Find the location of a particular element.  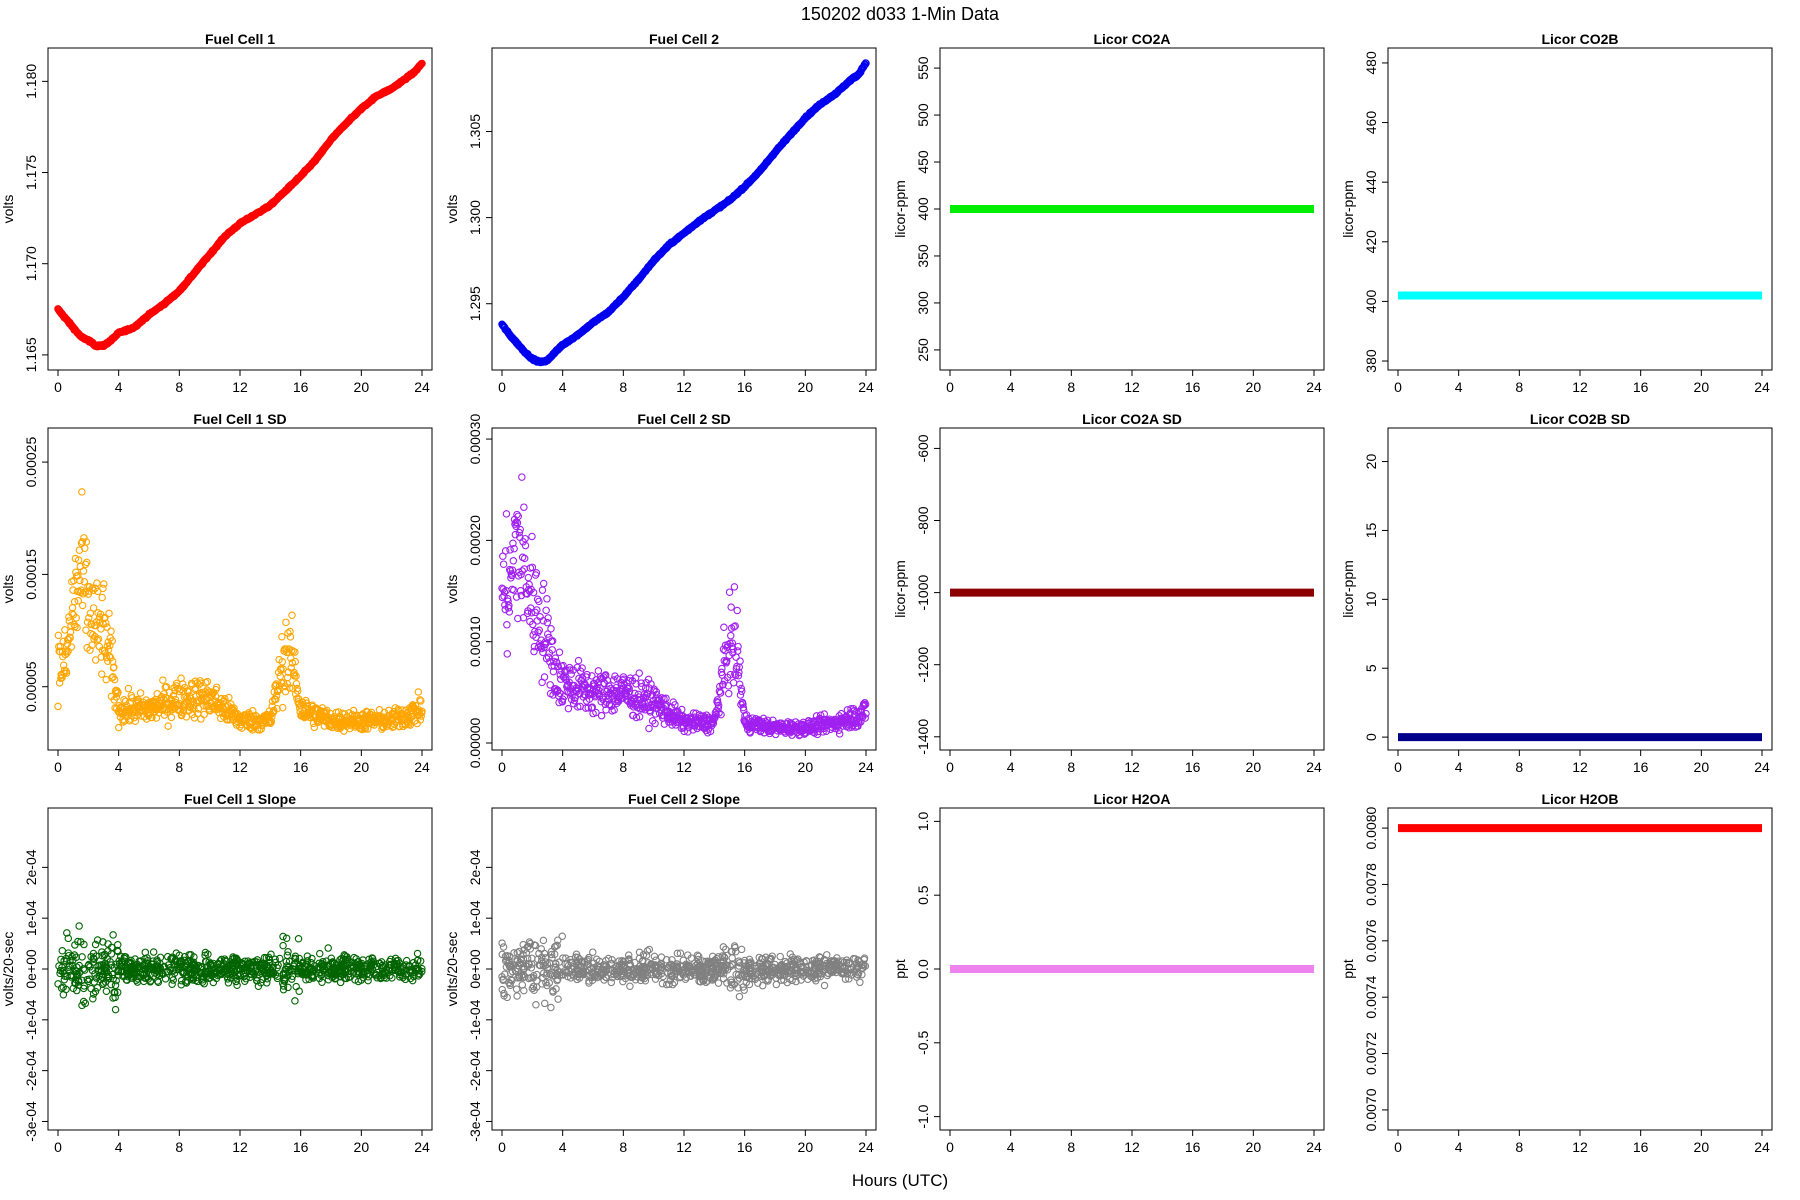

y-tick-label: 460 is located at coordinates (1371, 123).